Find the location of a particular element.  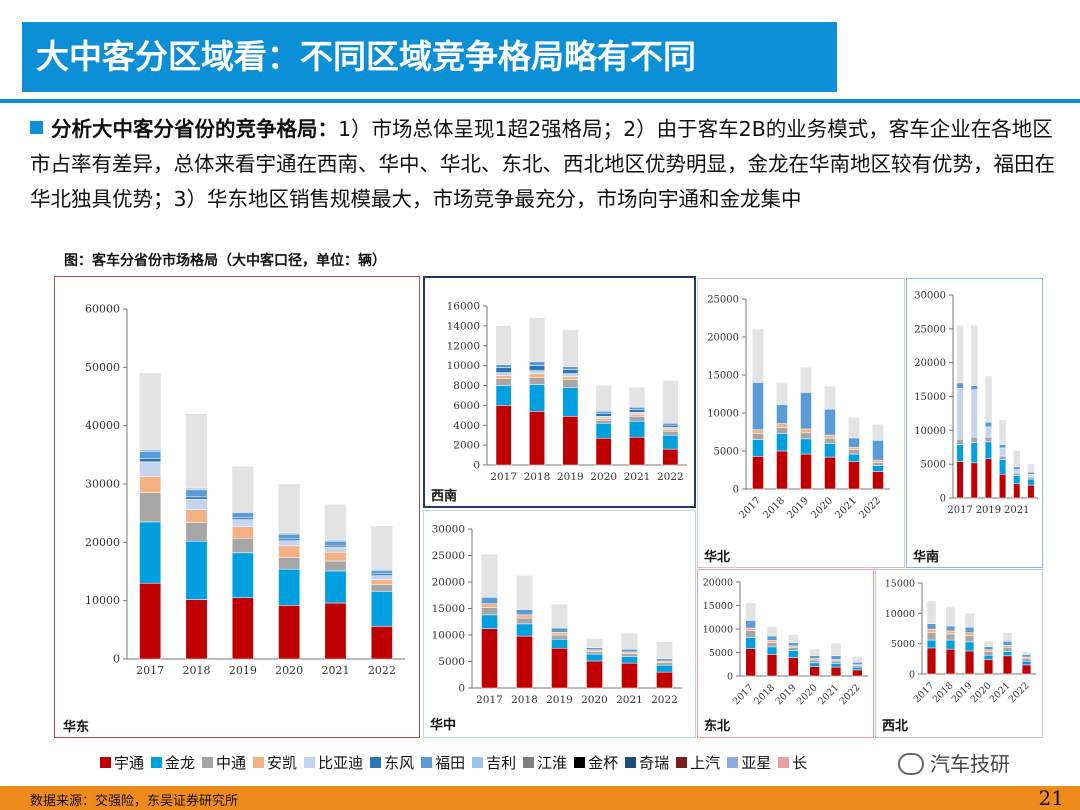

y-tick-label: 15000 is located at coordinates (930, 397).